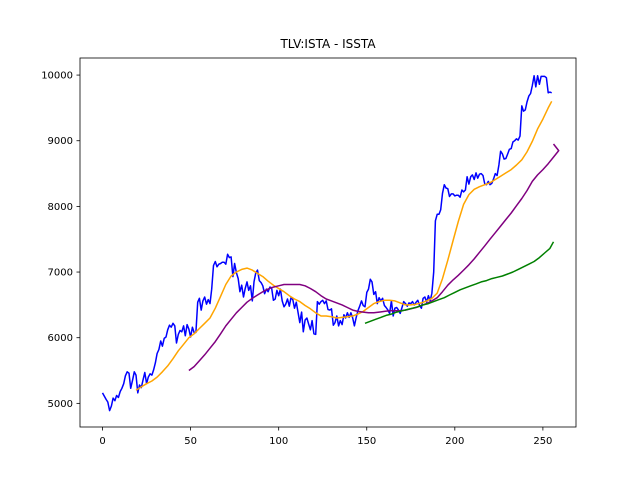 The height and width of the screenshot is (480, 640). Describe the element at coordinates (60, 273) in the screenshot. I see `y-tick-label-2: 7000` at that location.